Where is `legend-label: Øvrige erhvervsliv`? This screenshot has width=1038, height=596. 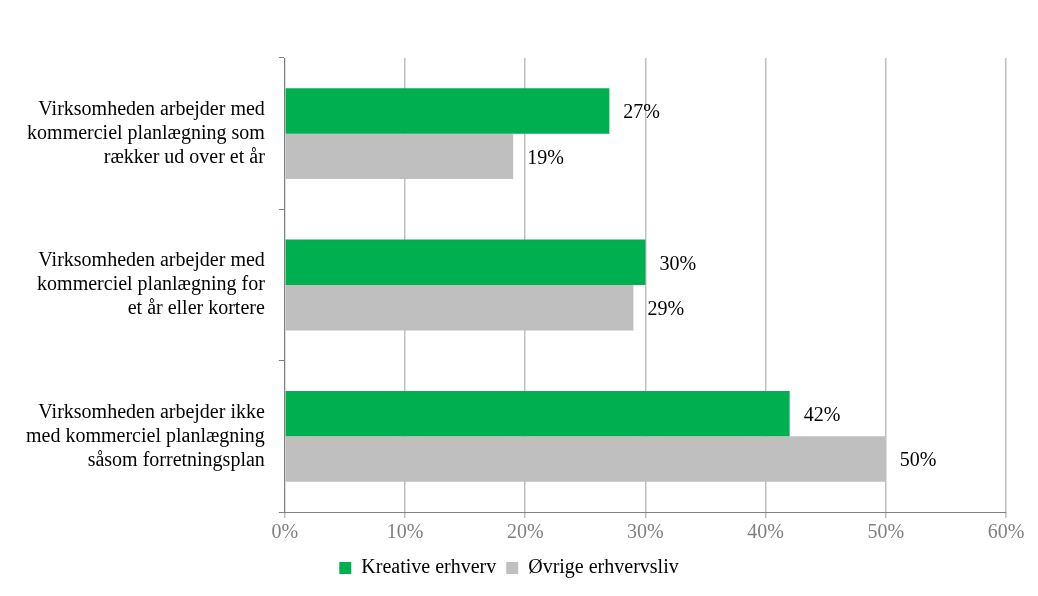 legend-label: Øvrige erhvervsliv is located at coordinates (603, 567).